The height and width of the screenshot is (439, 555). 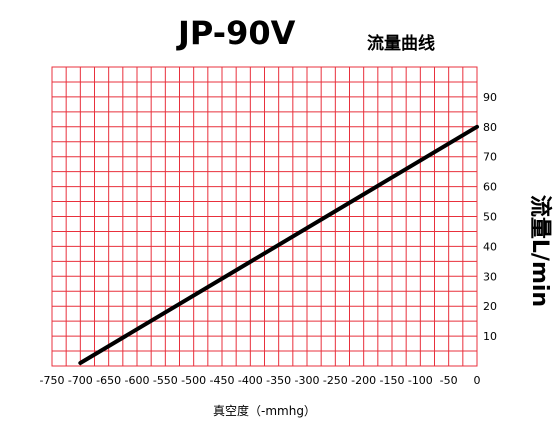 I want to click on y-tick-label: 50, so click(x=490, y=217).